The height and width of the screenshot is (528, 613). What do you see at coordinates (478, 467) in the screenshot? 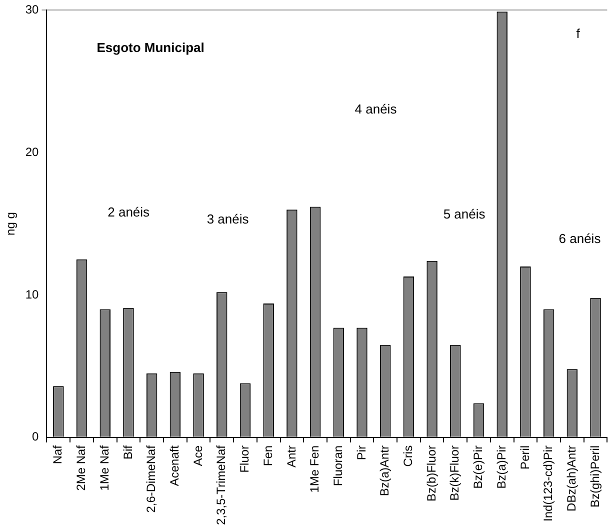
I see `x-tick-label: Bz(e)Pir` at bounding box center [478, 467].